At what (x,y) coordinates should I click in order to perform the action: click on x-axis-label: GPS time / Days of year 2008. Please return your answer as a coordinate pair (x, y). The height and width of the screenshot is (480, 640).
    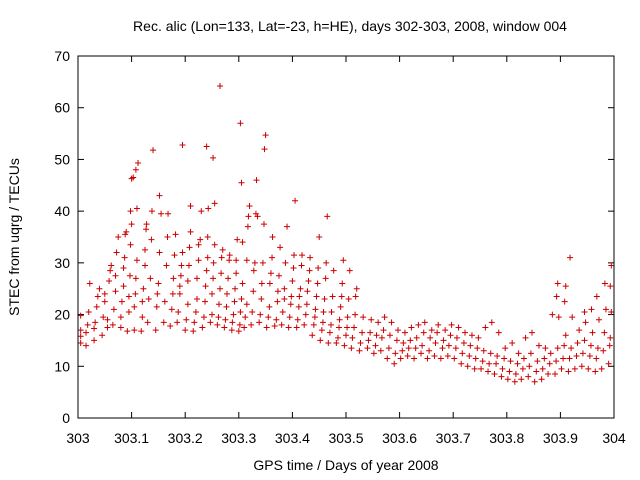
    Looking at the image, I should click on (345, 465).